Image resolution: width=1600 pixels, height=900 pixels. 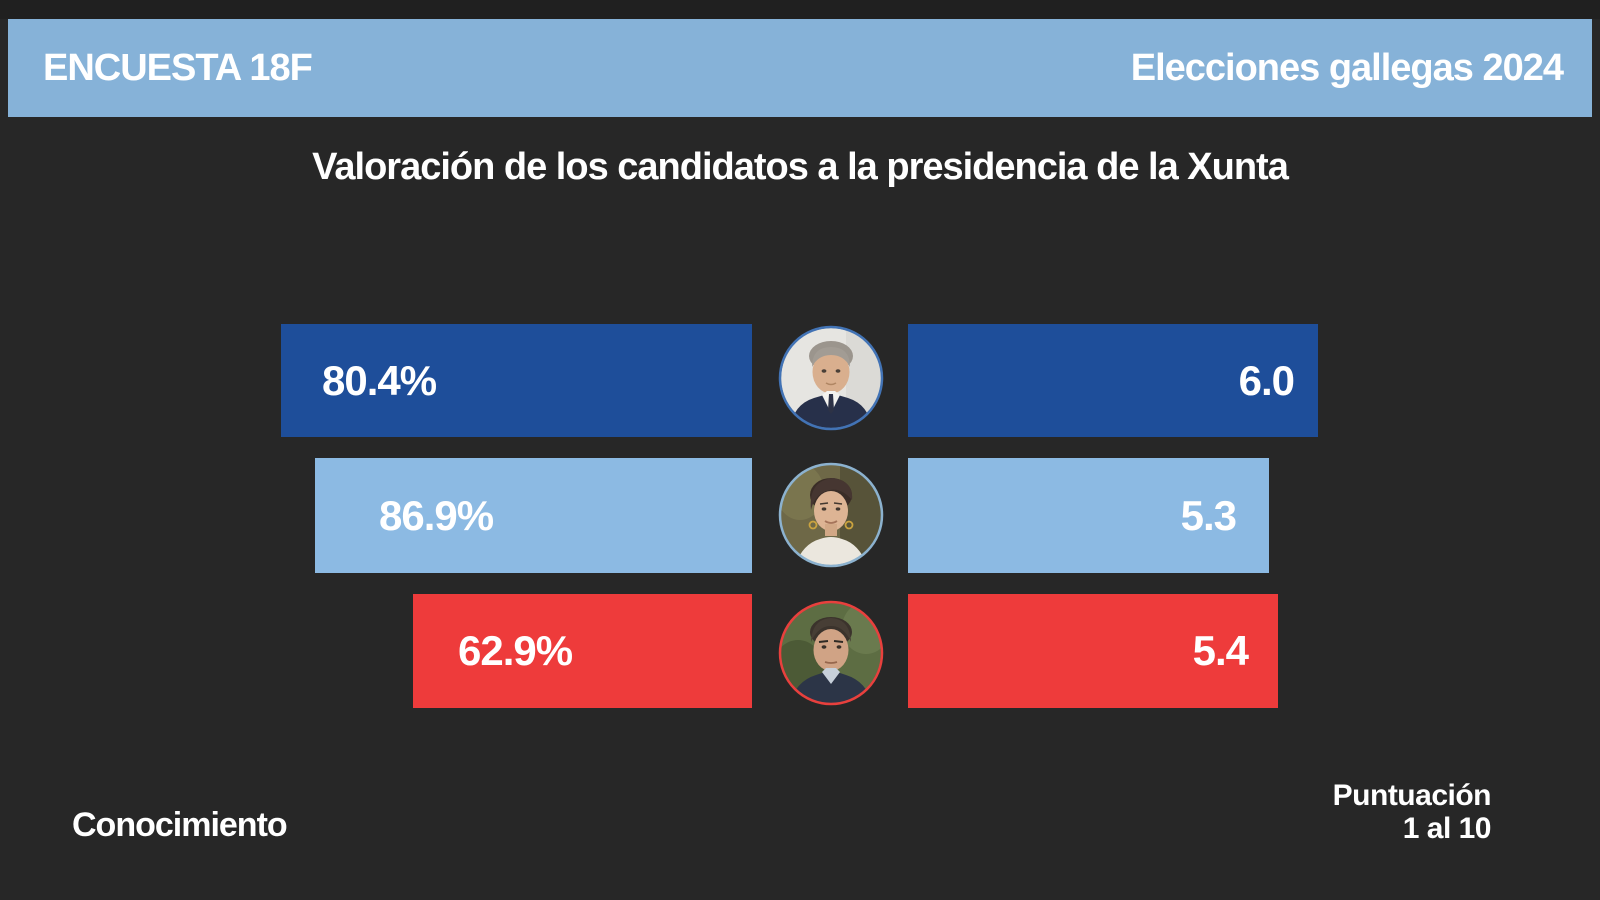 I want to click on puntuacion-bar-row2: 5.3, so click(x=1088, y=515).